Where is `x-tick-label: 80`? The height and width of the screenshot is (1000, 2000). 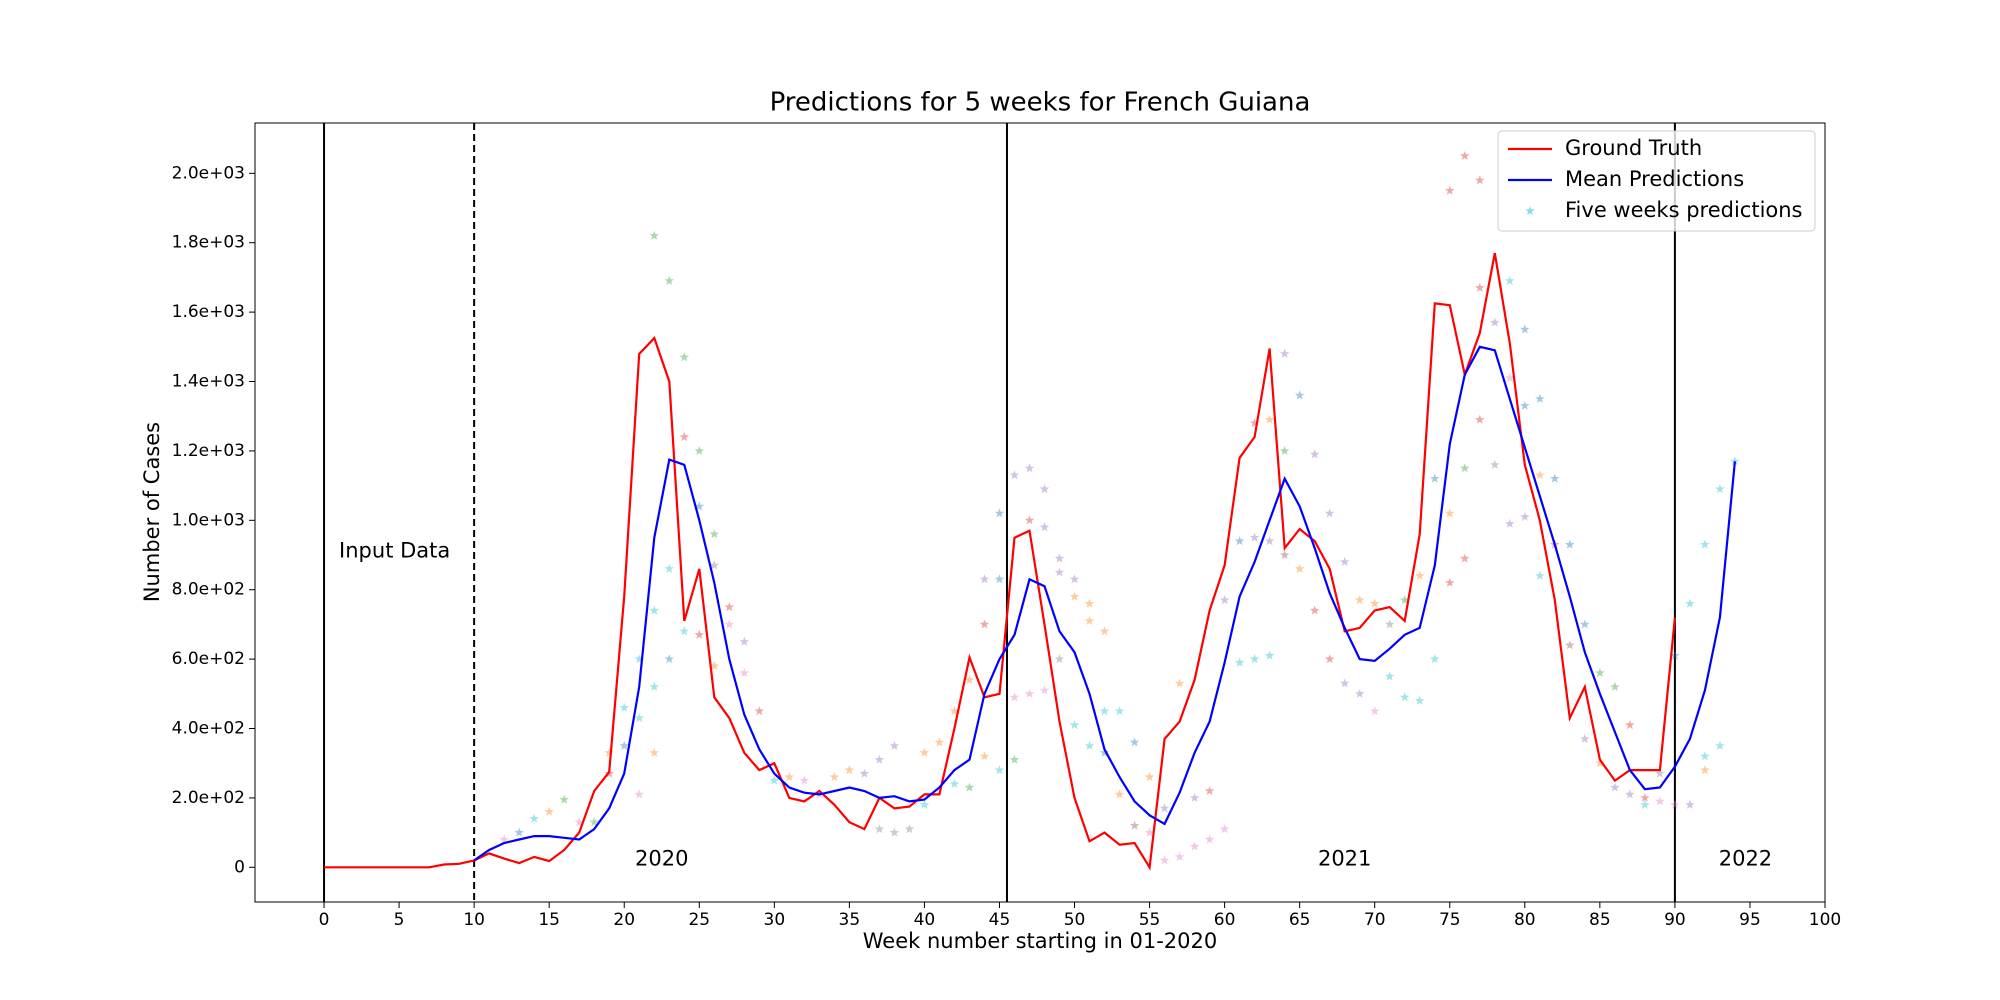 x-tick-label: 80 is located at coordinates (1525, 920).